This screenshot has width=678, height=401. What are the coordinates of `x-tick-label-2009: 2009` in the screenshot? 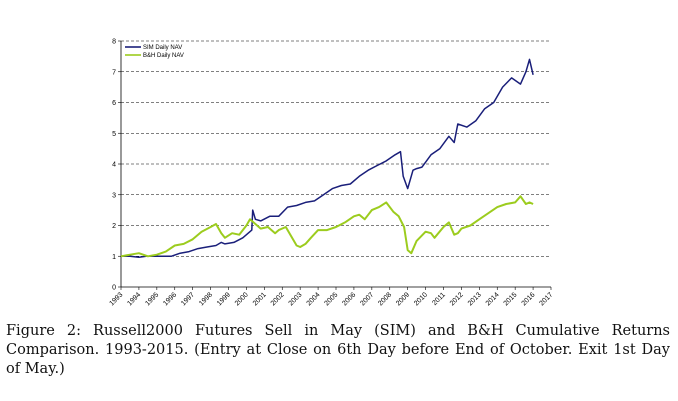 It's located at (403, 299).